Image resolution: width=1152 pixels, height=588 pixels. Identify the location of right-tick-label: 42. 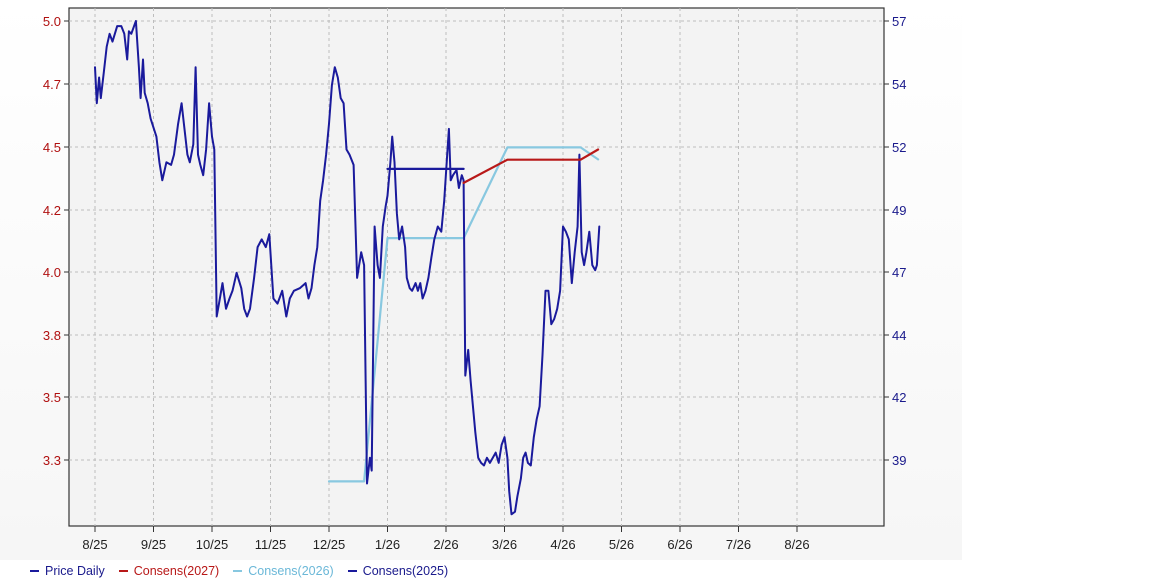
(899, 397).